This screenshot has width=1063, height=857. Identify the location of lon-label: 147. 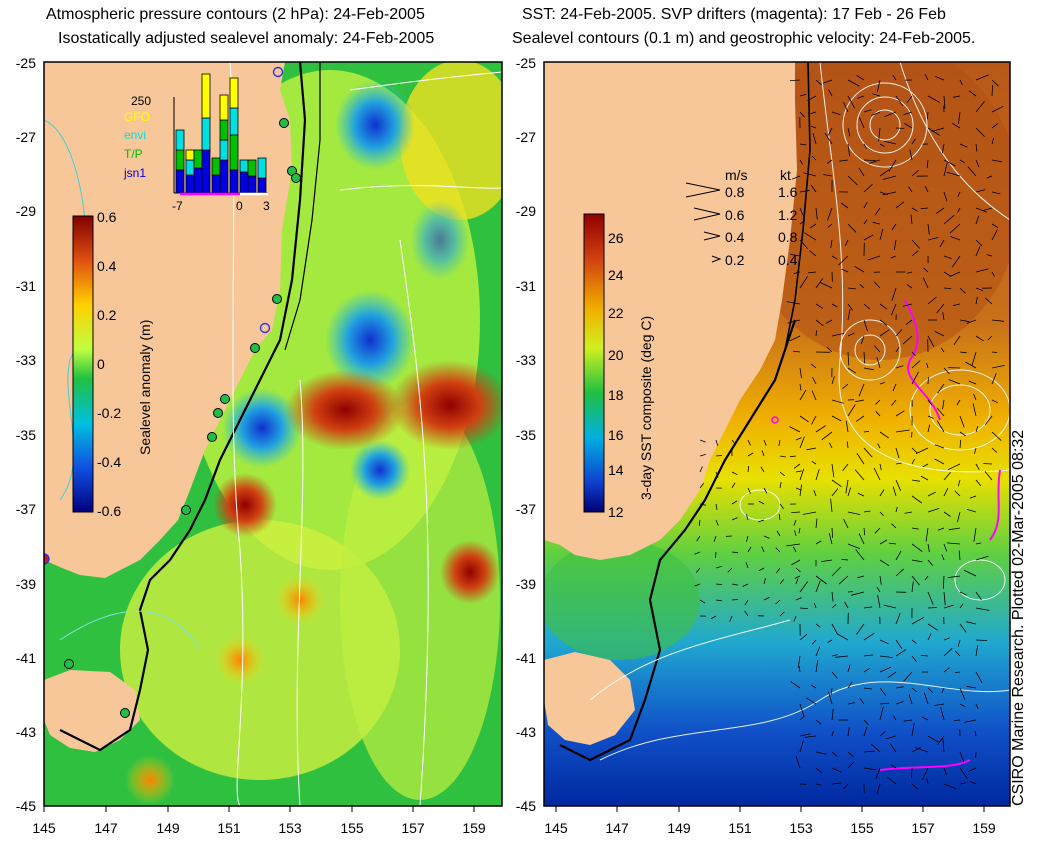
(617, 828).